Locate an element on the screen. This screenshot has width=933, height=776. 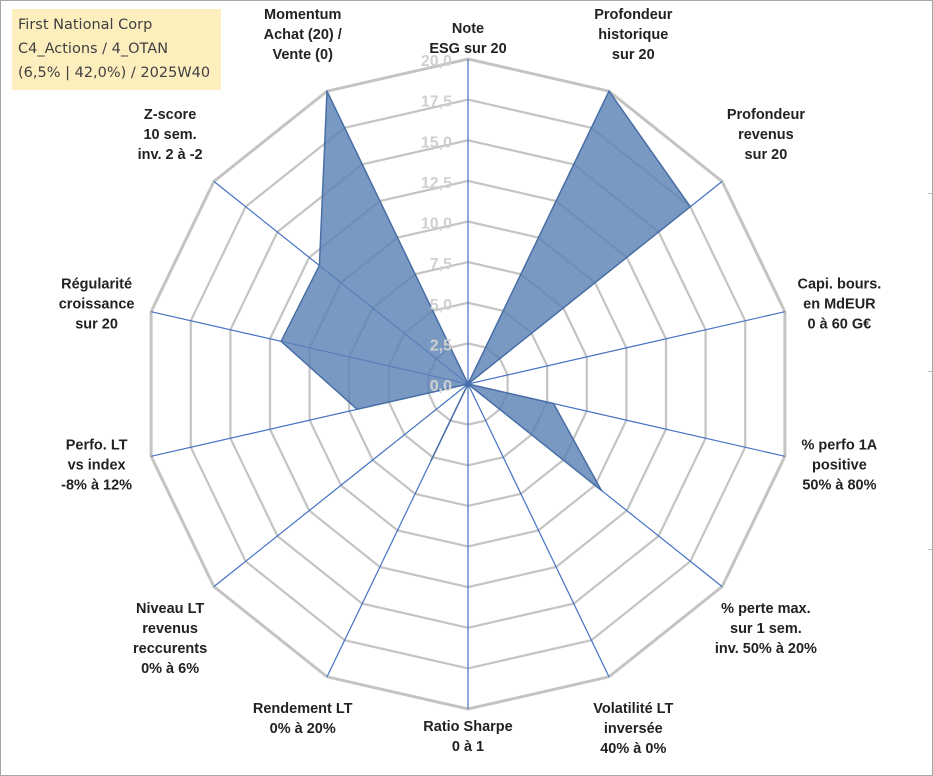
axis-label: Perfo. LT vs index -8% à 12% is located at coordinates (96, 465).